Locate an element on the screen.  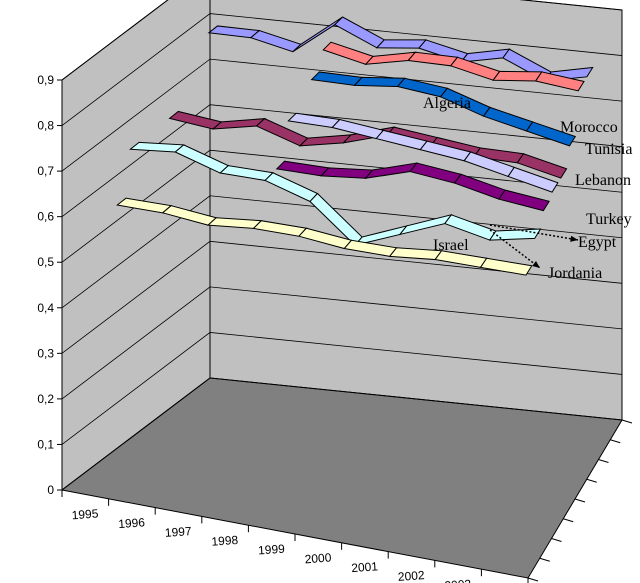
y-tick-label: 0,5 is located at coordinates (45, 262).